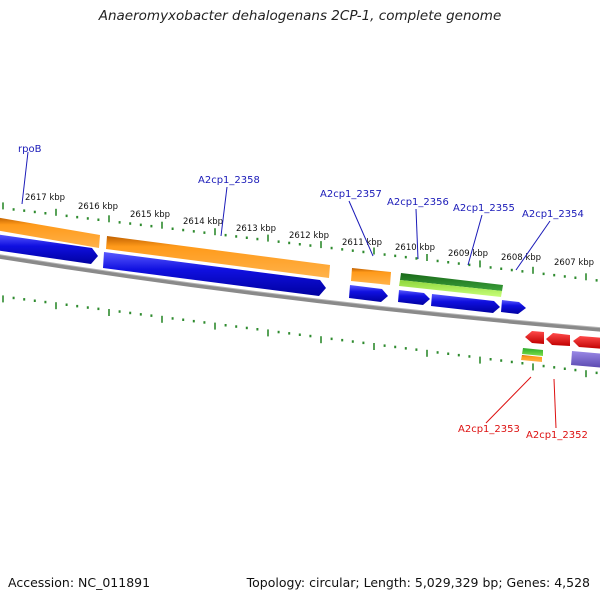 Image resolution: width=600 pixels, height=600 pixels. I want to click on gene-label-a2cp1-2352: A2cp1_2352, so click(557, 435).